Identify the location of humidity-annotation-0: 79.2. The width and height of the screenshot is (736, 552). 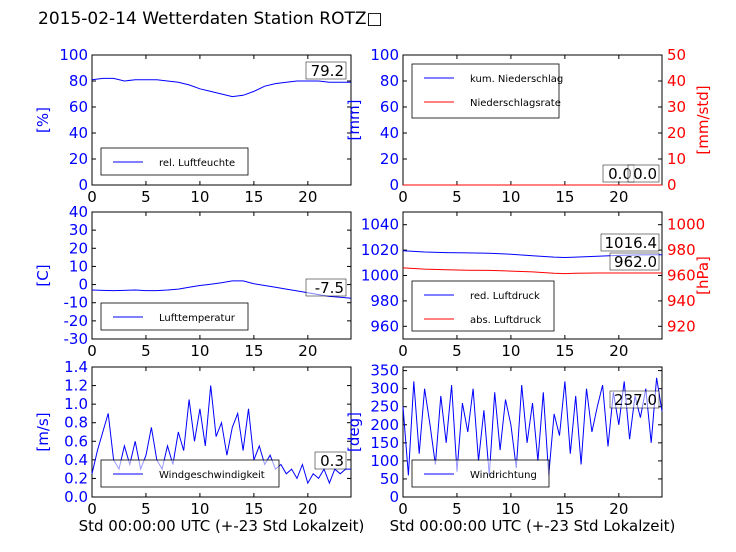
(327, 71).